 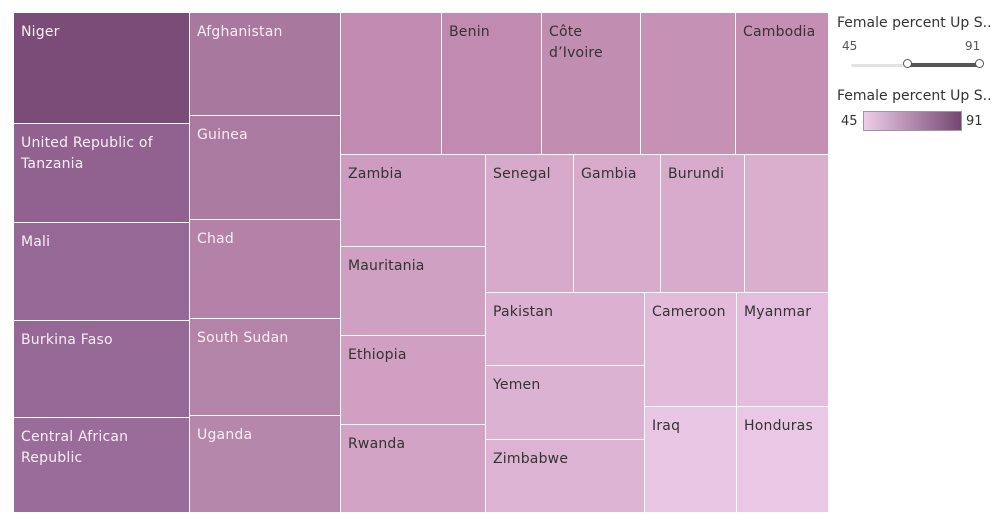 What do you see at coordinates (914, 96) in the screenshot?
I see `color-legend-title: Female percent Up S..` at bounding box center [914, 96].